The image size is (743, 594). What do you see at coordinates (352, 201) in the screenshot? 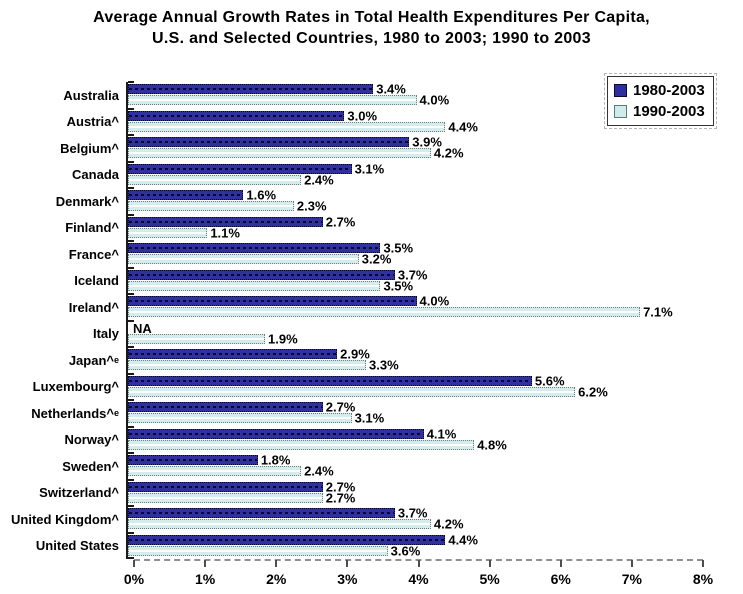
I see `country-row: Denmark^ 1.6% 2.3%` at bounding box center [352, 201].